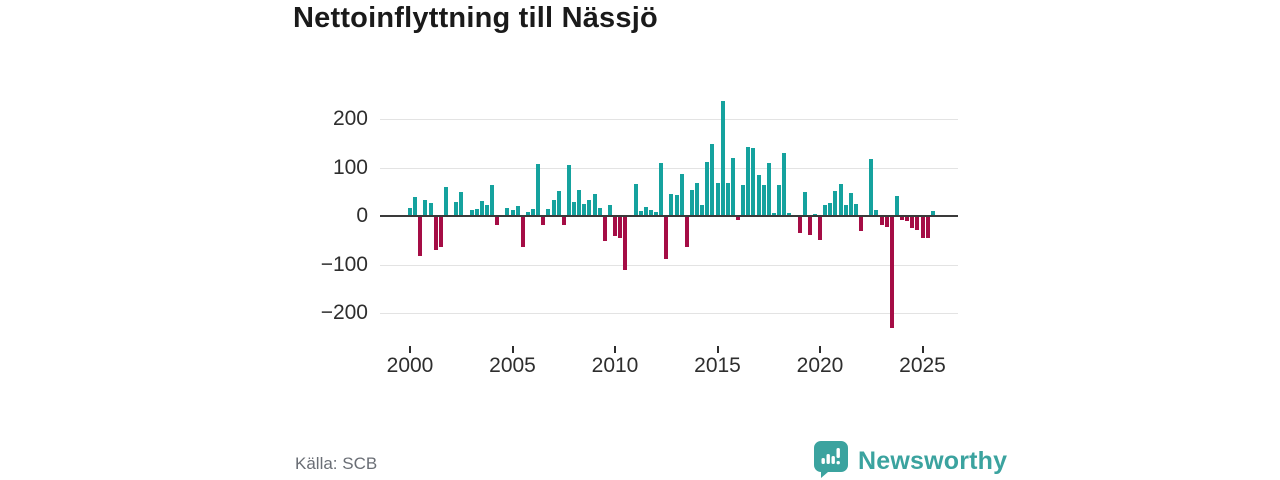  What do you see at coordinates (784, 184) in the screenshot?
I see `bar-2018-q2` at bounding box center [784, 184].